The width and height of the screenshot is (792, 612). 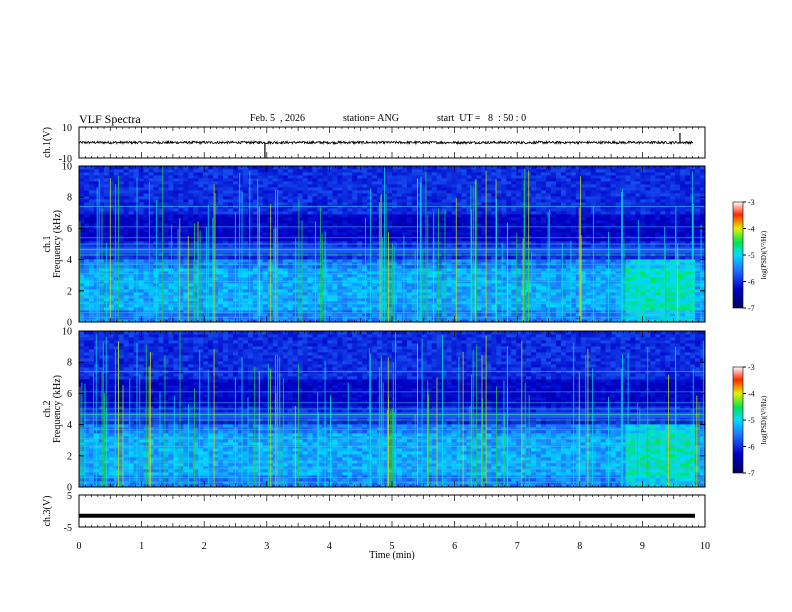 I want to click on ch3-wave-ylabel: ch.3(V), so click(x=47, y=511).